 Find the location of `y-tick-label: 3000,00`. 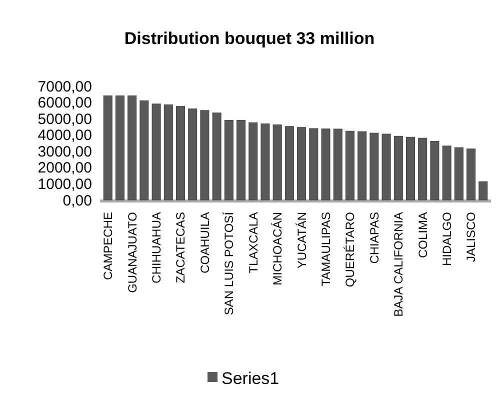

y-tick-label: 3000,00 is located at coordinates (65, 151).